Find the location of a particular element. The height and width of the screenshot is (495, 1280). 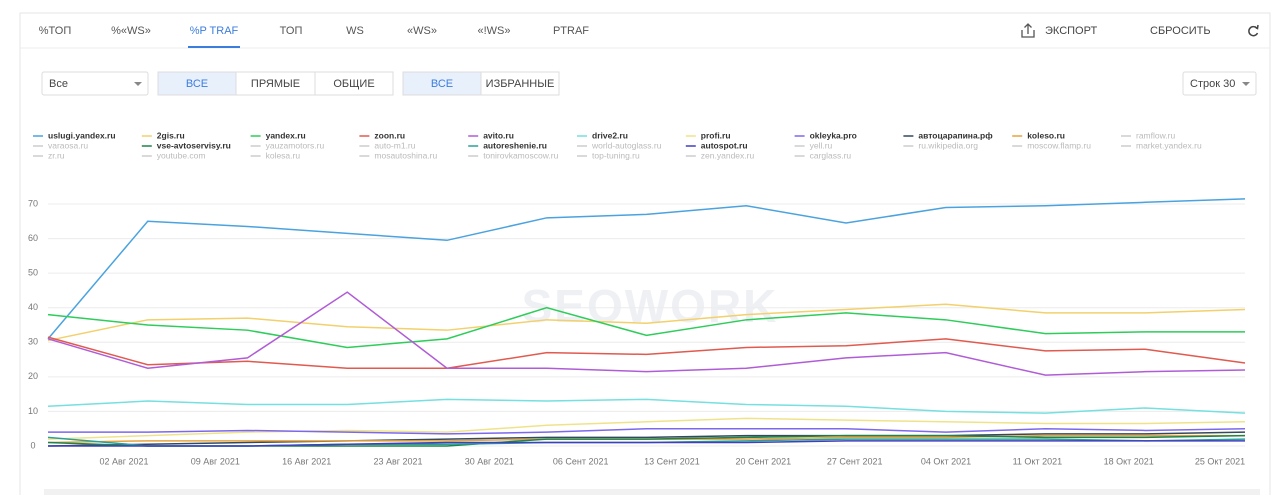

legend-label: yell.ru is located at coordinates (821, 145).